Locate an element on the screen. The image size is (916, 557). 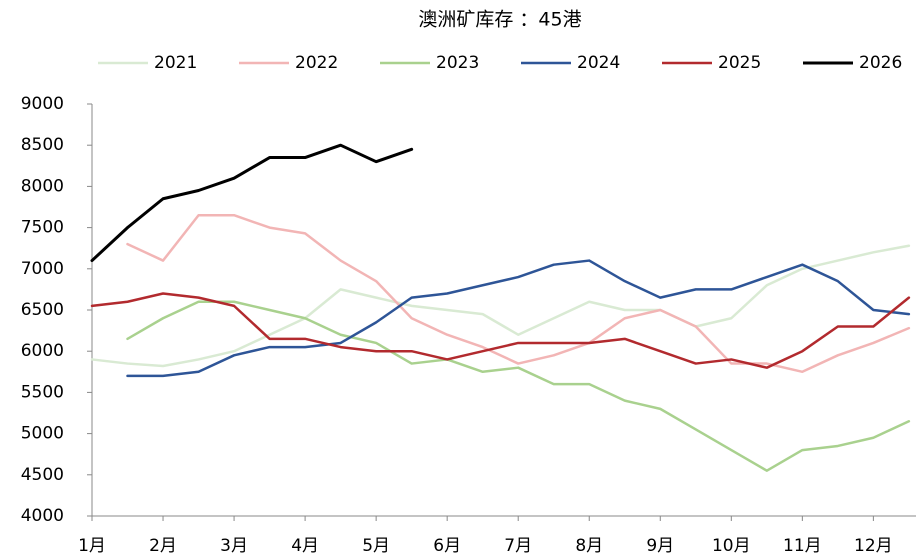
legend-label: 2023 is located at coordinates (457, 63).